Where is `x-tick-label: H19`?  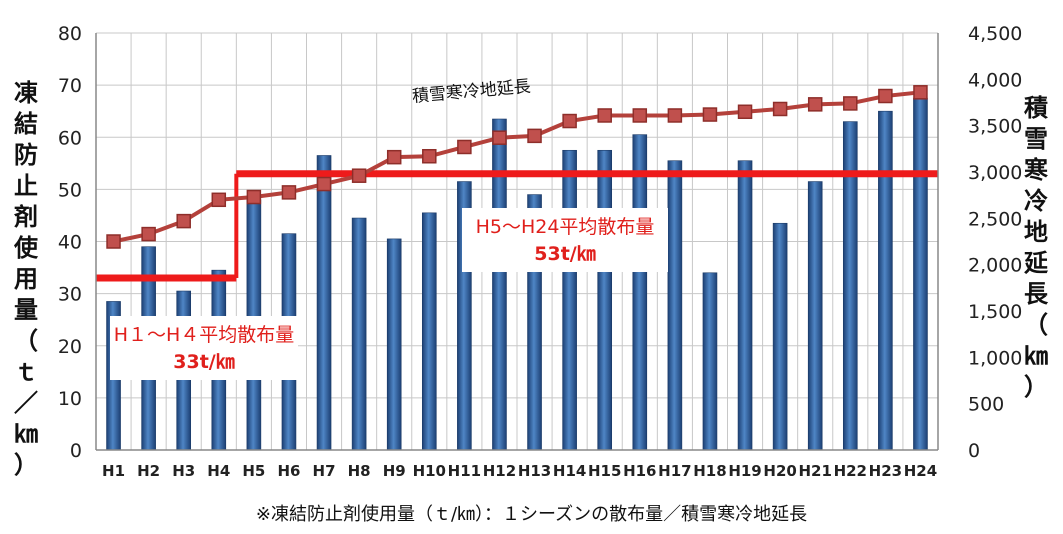 x-tick-label: H19 is located at coordinates (744, 471).